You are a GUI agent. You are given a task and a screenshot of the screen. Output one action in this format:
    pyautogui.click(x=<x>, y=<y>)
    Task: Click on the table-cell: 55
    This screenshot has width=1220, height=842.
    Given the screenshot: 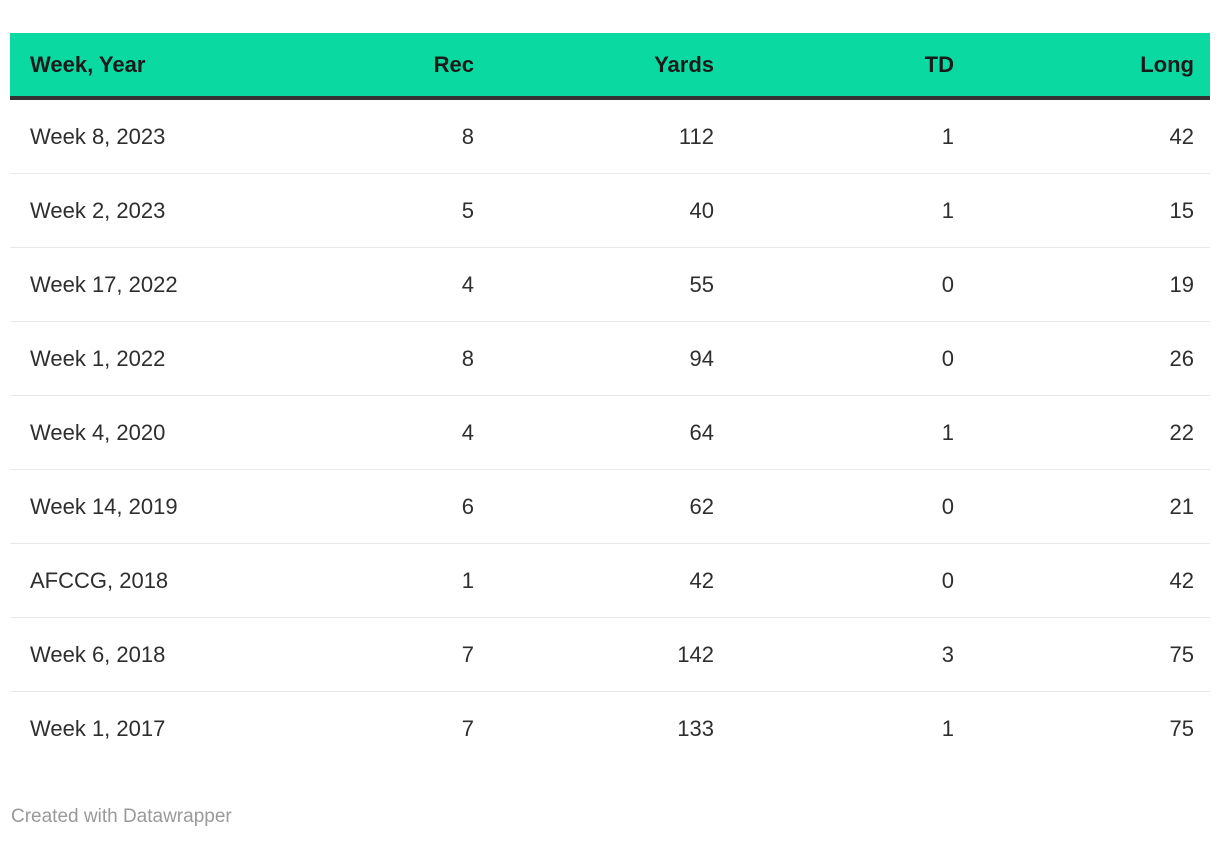 What is the action you would take?
    pyautogui.click(x=610, y=284)
    